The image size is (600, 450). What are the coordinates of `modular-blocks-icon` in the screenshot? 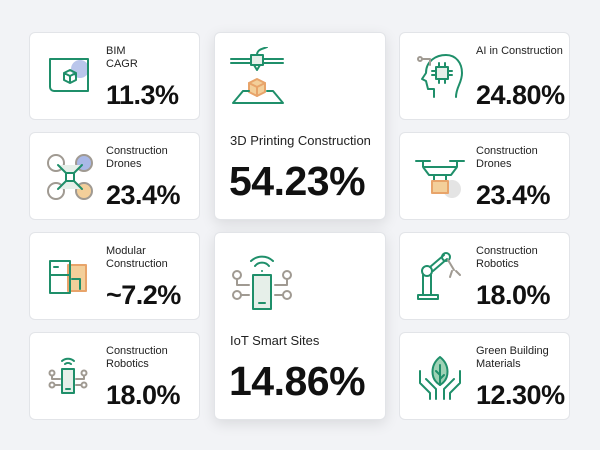 It's located at (70, 277).